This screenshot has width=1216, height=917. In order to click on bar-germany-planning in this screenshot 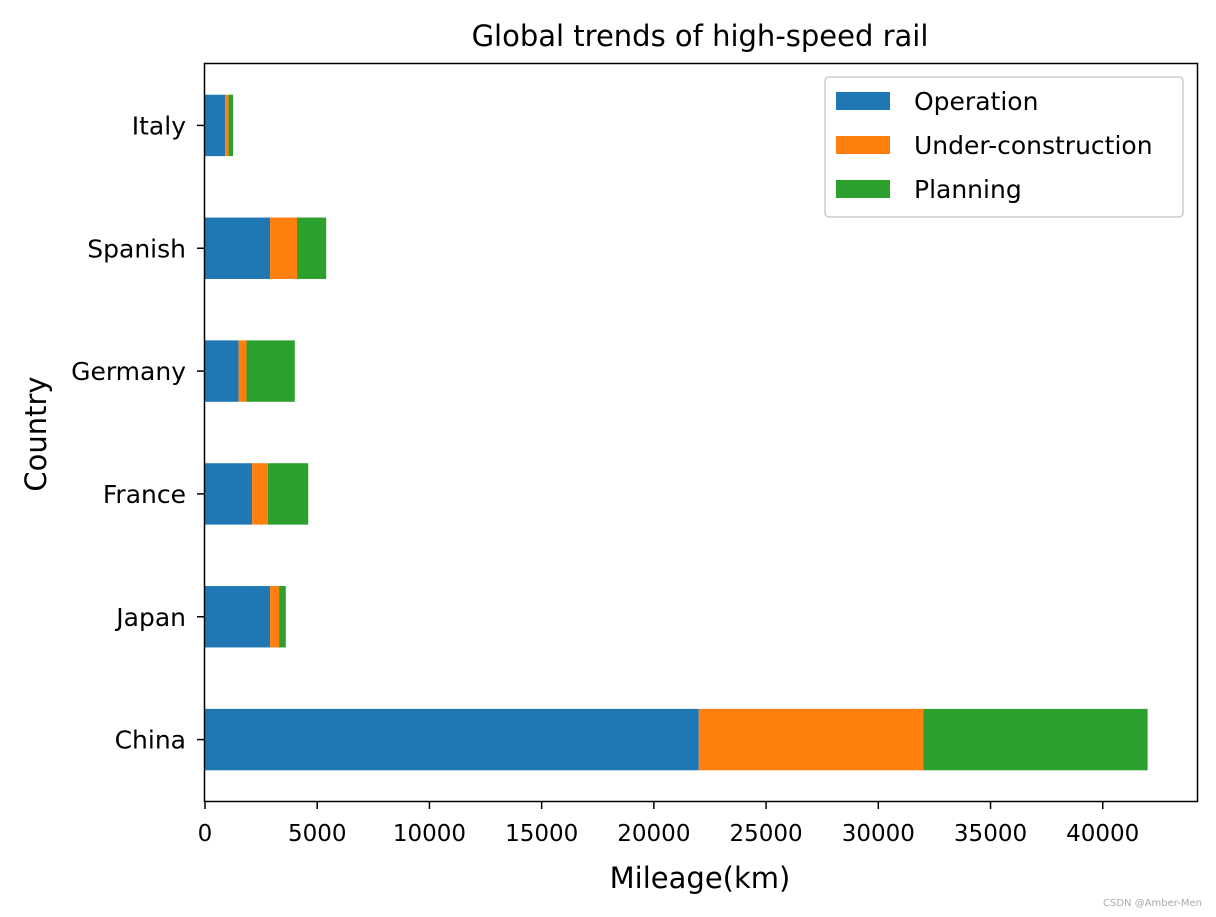, I will do `click(270, 371)`.